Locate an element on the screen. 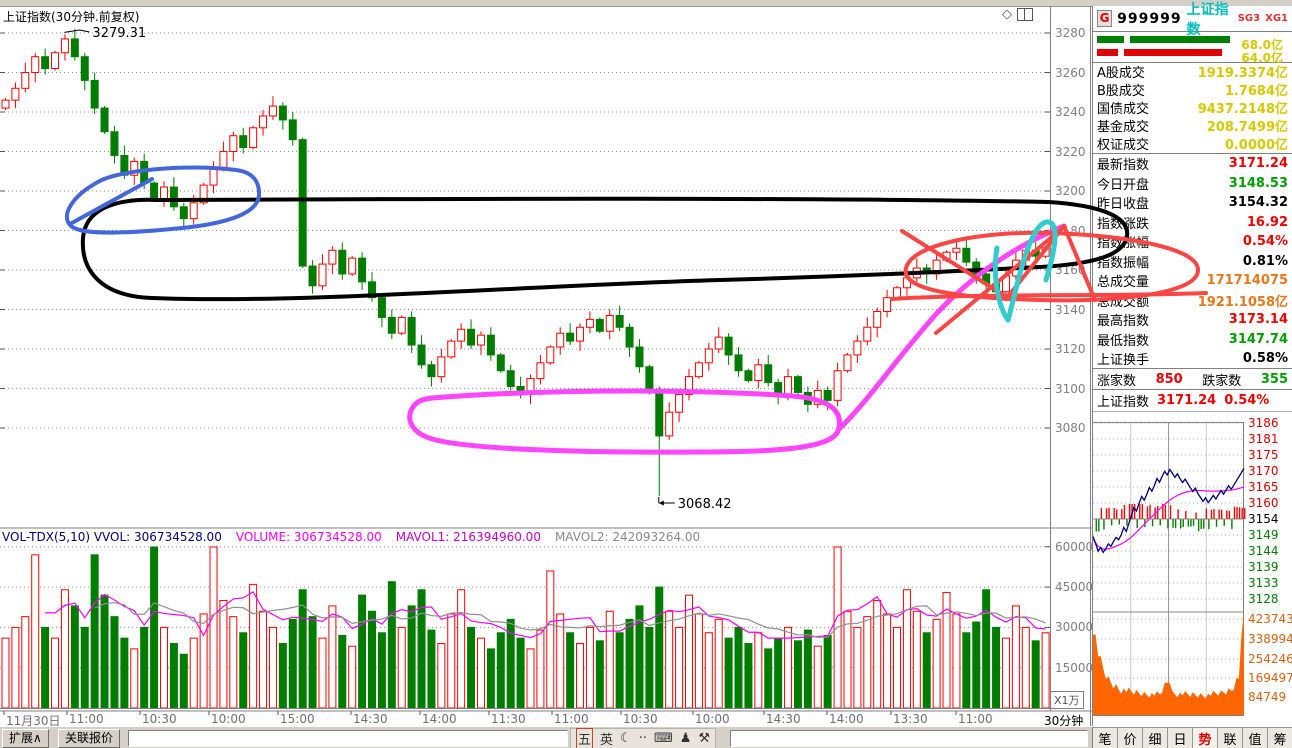 The image size is (1292, 748). chart-title: 上证指数(30分钟.前复权) is located at coordinates (71, 17).